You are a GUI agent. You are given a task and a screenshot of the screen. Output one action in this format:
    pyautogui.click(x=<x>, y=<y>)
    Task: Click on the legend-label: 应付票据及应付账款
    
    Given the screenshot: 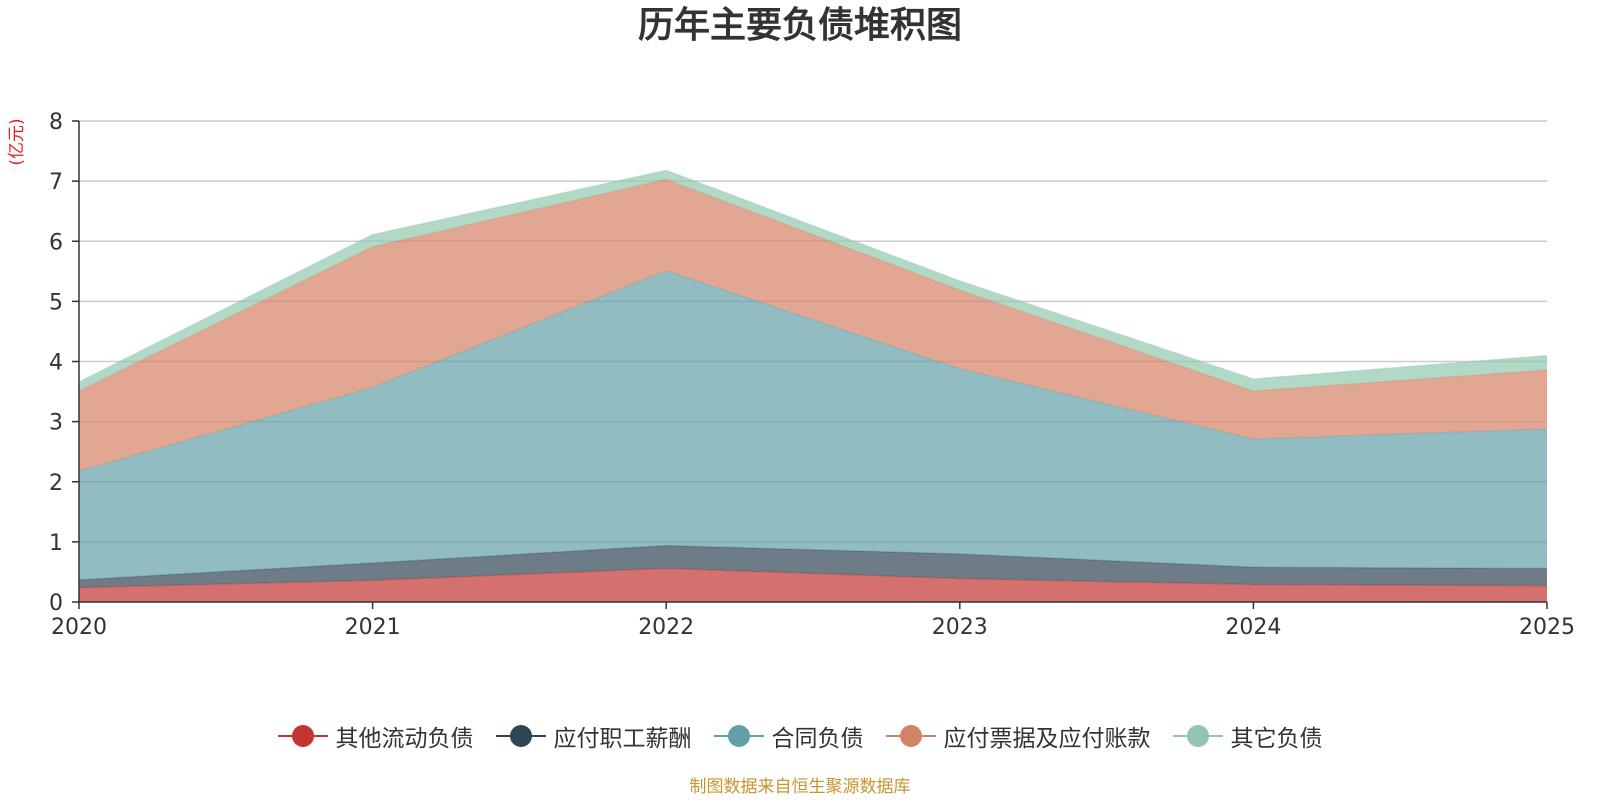 What is the action you would take?
    pyautogui.click(x=1047, y=739)
    